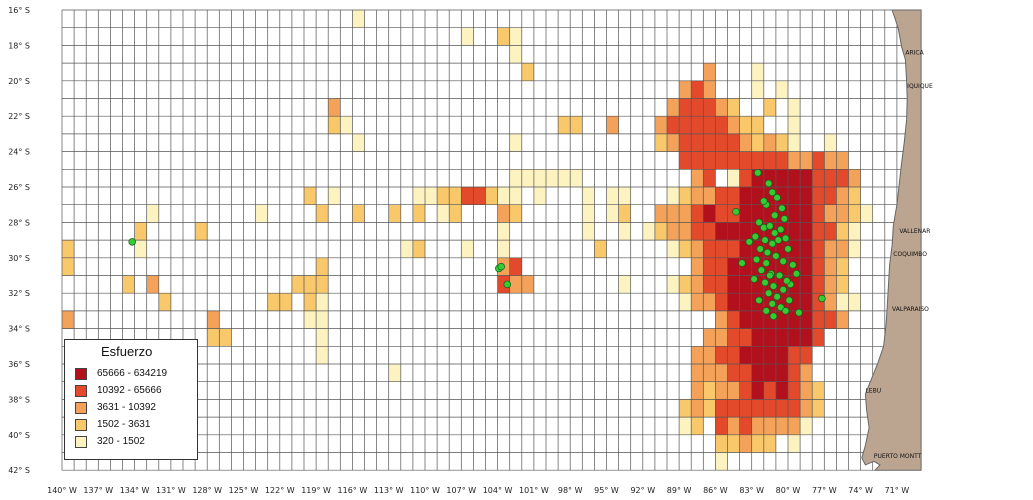  Describe the element at coordinates (19, 152) in the screenshot. I see `latitude-label: 24° S` at that location.